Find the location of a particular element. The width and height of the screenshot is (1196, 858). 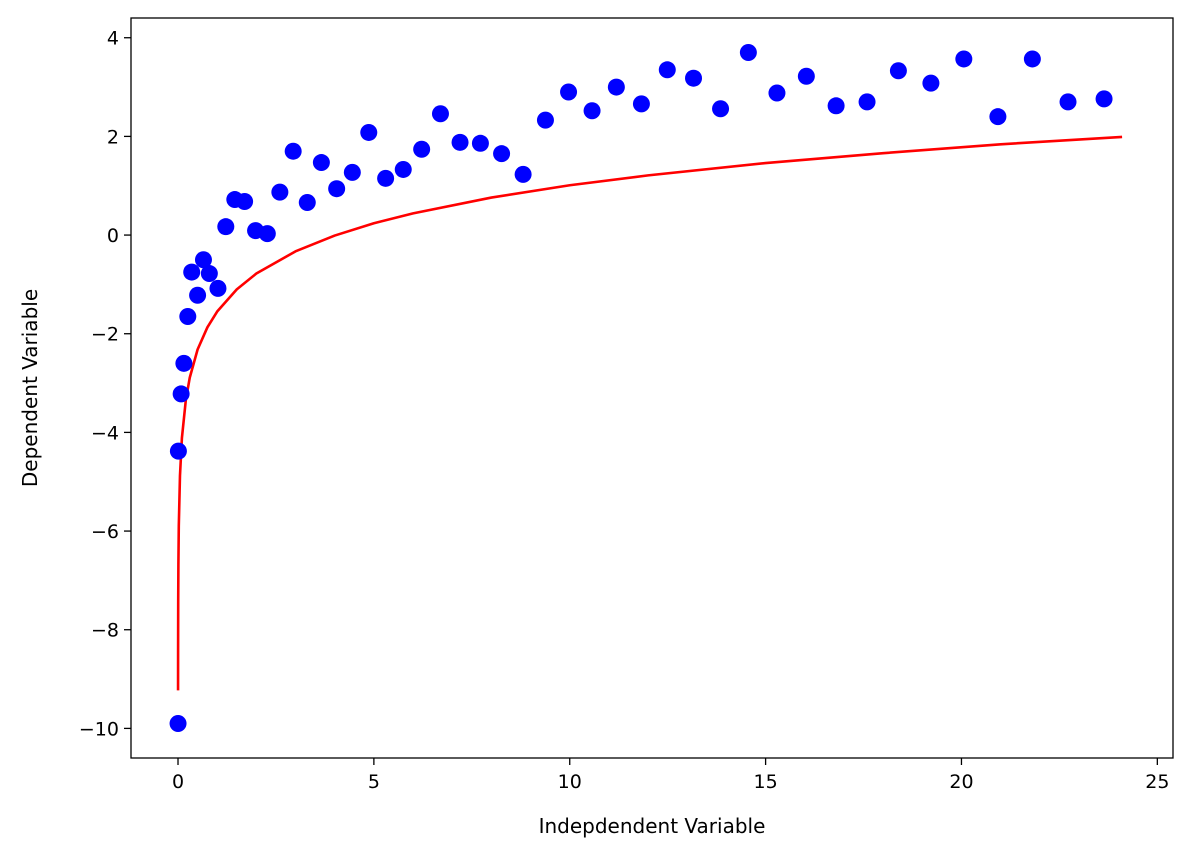

x-tick-label: 15 is located at coordinates (766, 782).